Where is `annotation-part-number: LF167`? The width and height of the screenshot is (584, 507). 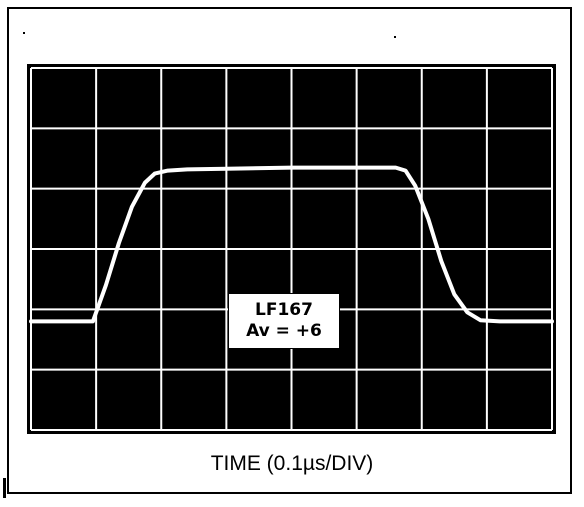 annotation-part-number: LF167 is located at coordinates (284, 310).